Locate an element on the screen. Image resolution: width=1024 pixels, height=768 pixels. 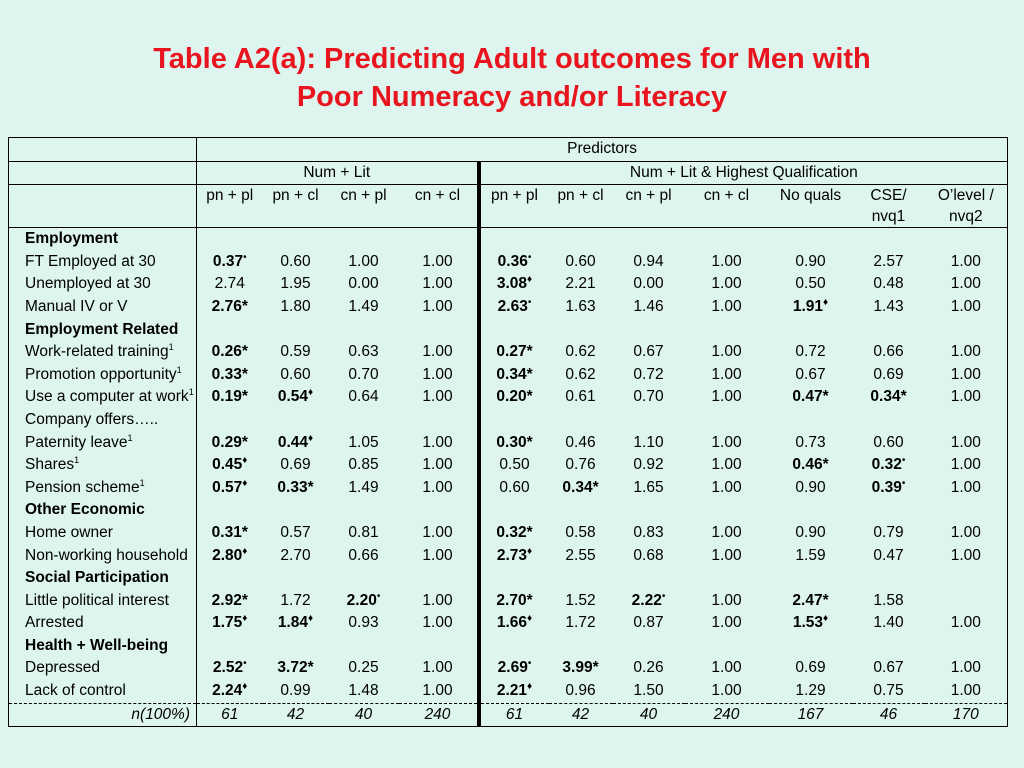
value-cell: 2.57 is located at coordinates (889, 262).